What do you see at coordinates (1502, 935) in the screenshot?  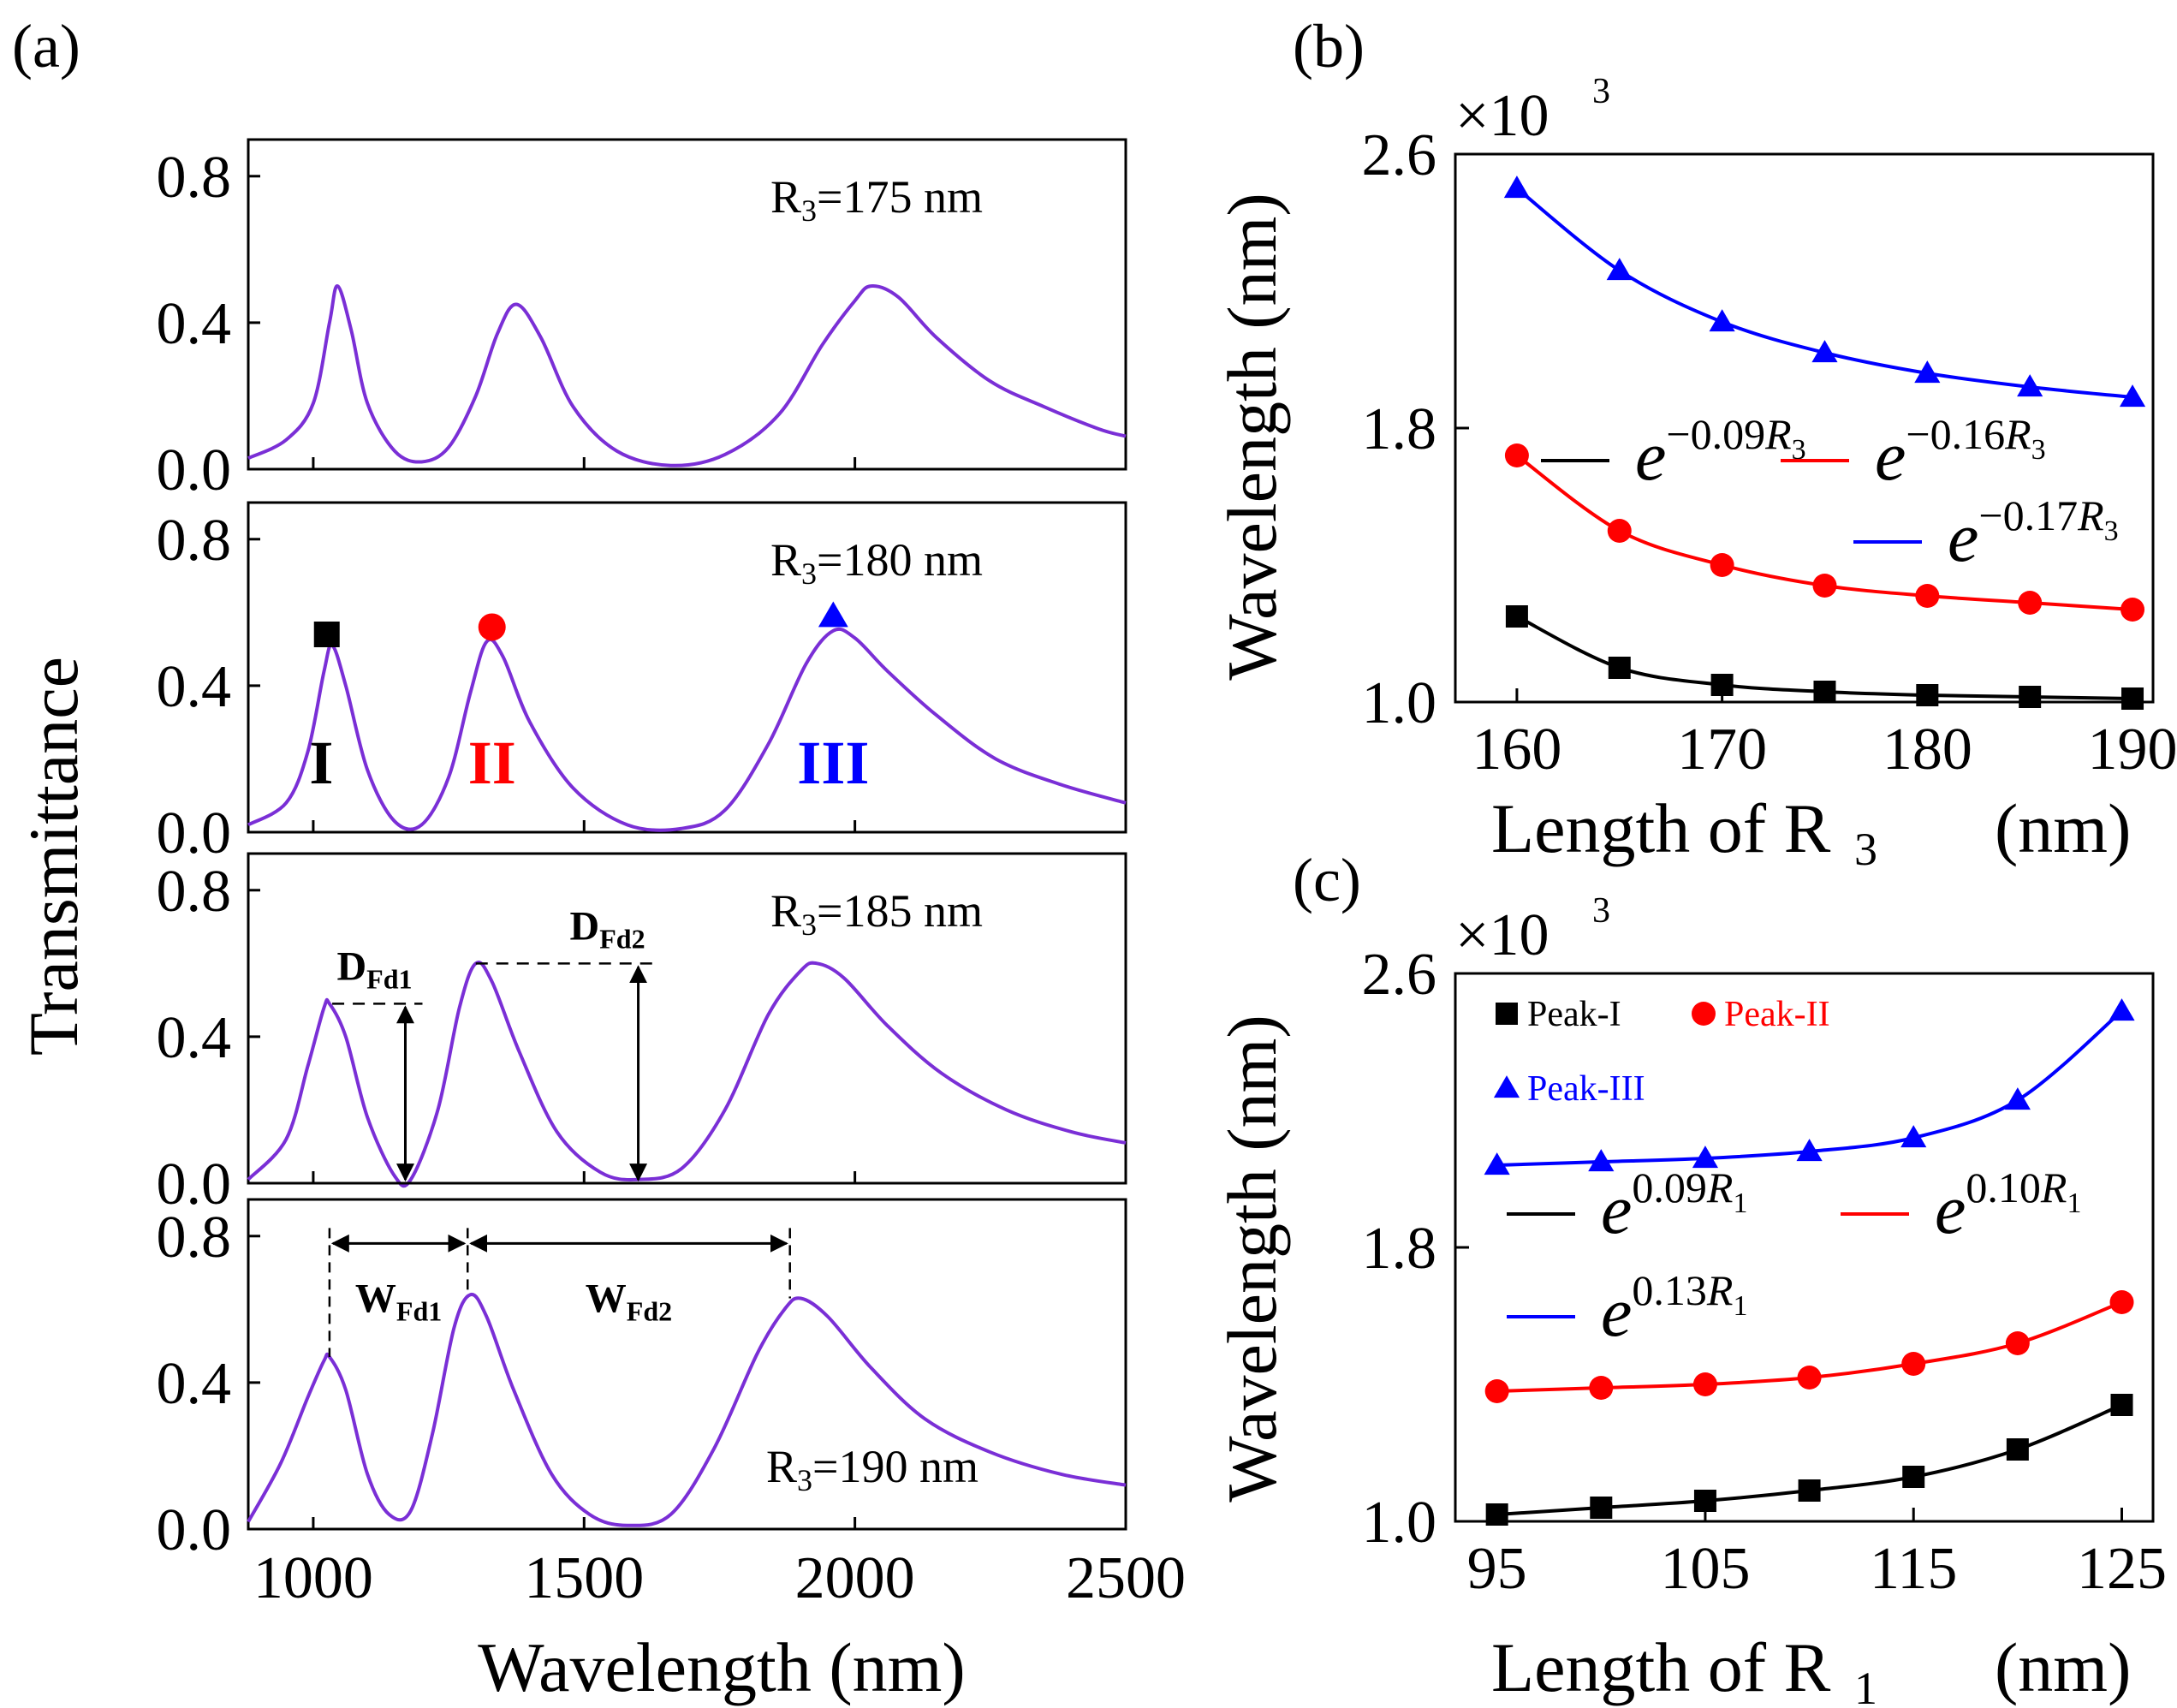 I see `panel-c-multiplier-base: ×10` at bounding box center [1502, 935].